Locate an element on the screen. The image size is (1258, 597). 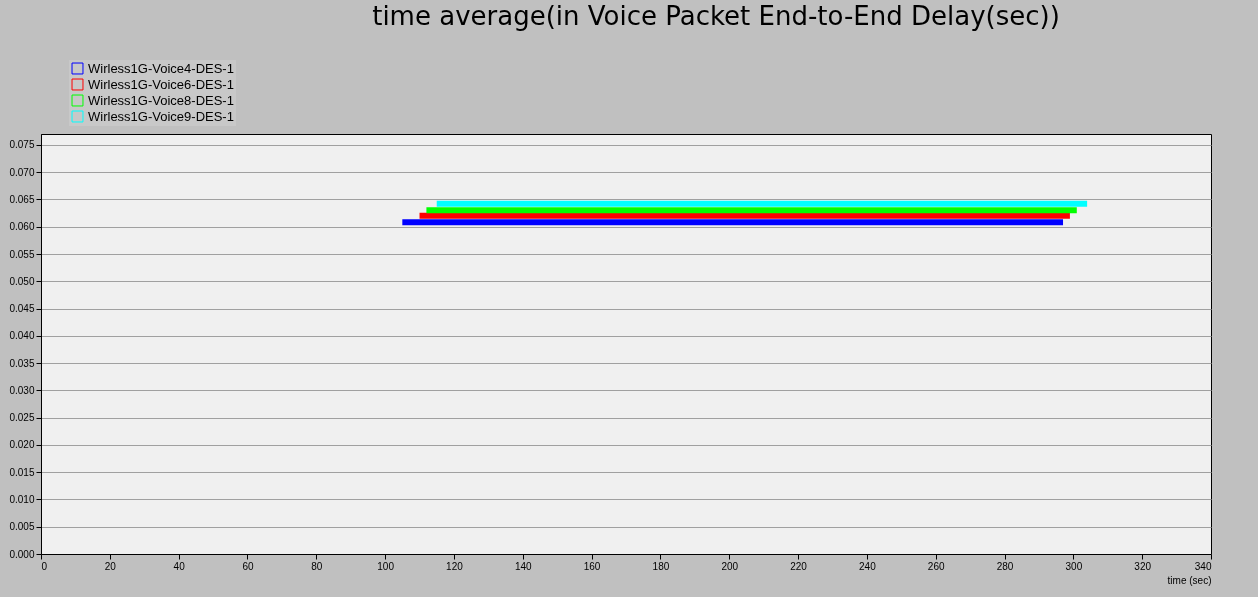
y-tick-label: 0.040 is located at coordinates (22, 336).